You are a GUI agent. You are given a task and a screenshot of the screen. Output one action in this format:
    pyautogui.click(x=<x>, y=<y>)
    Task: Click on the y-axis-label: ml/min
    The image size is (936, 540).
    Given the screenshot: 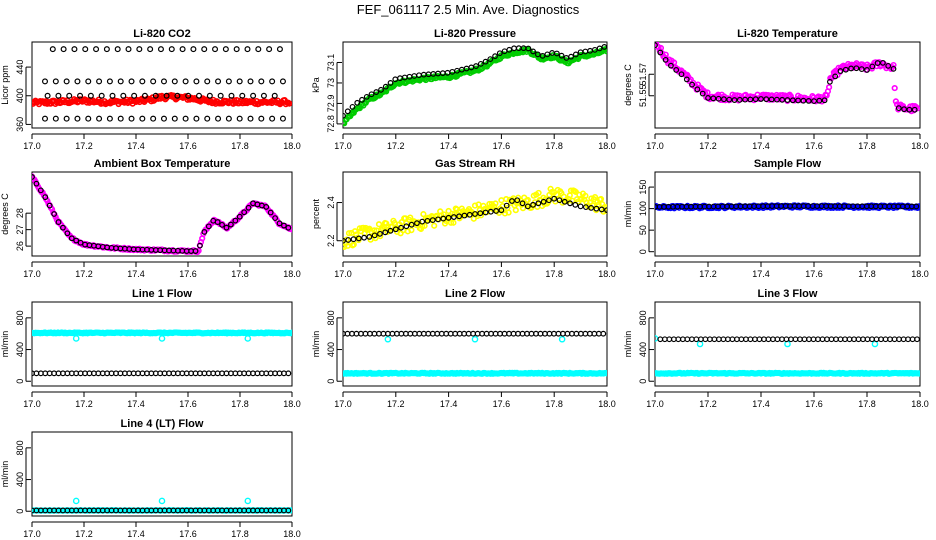 What is the action you would take?
    pyautogui.click(x=5, y=474)
    